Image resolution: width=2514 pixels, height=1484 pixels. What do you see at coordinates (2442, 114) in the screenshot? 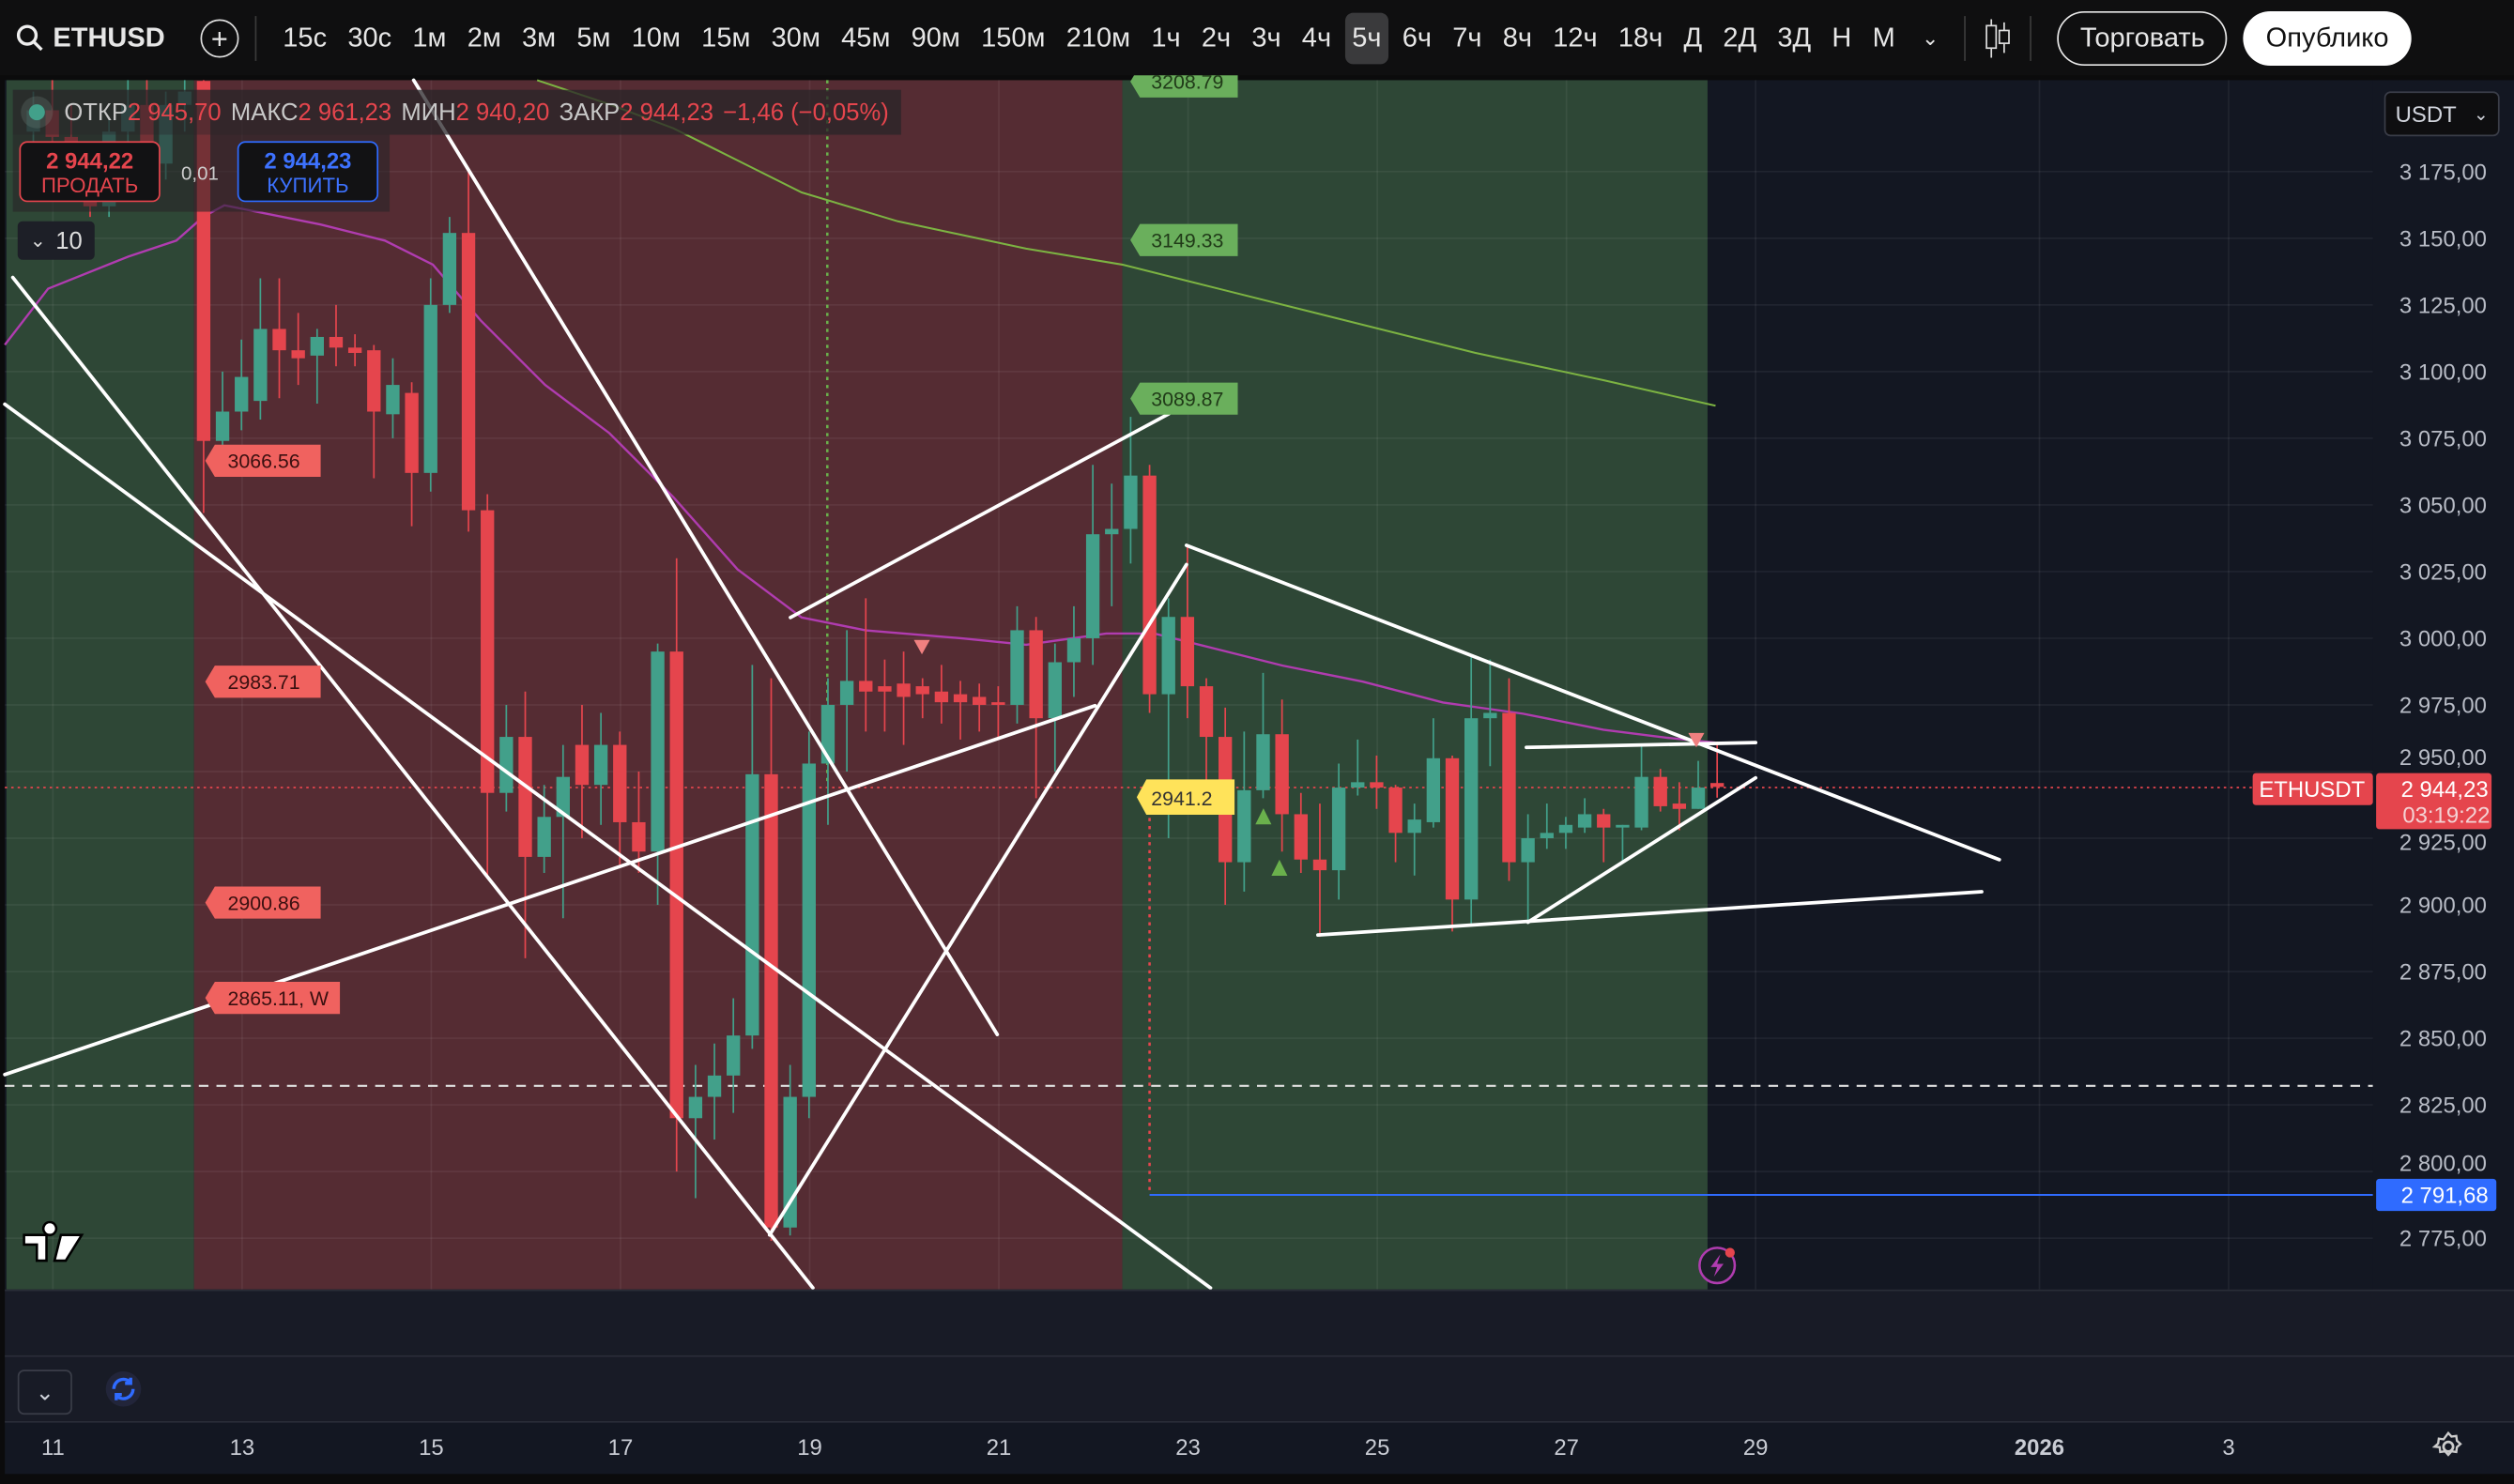
I see `currency-select: USDT ⌄` at bounding box center [2442, 114].